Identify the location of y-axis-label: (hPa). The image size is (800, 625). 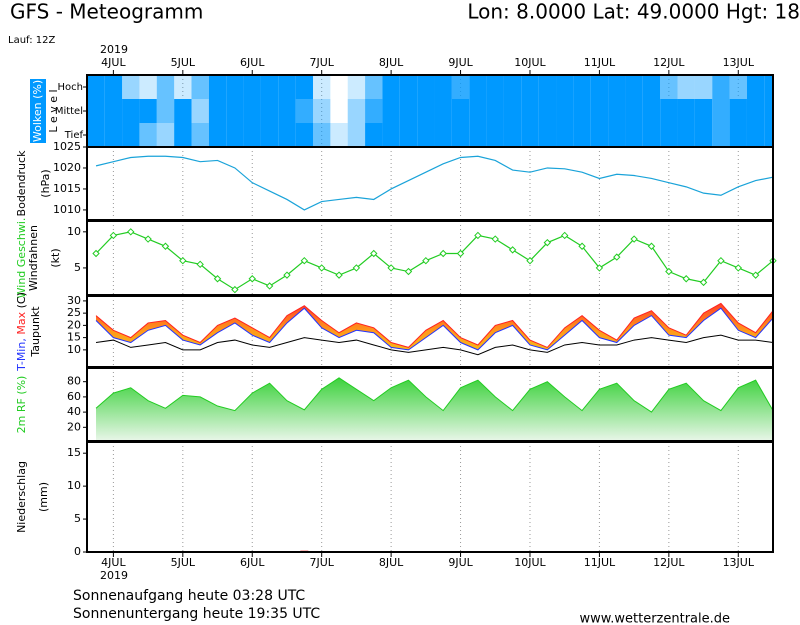
(45, 183).